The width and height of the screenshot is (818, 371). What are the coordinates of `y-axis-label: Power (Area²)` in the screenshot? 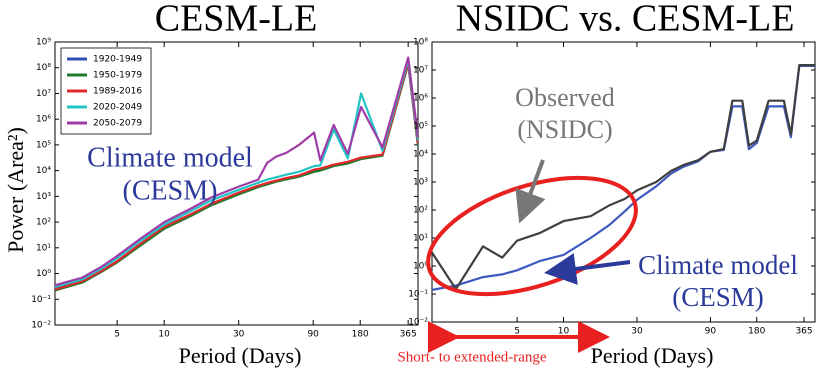 It's located at (15, 190).